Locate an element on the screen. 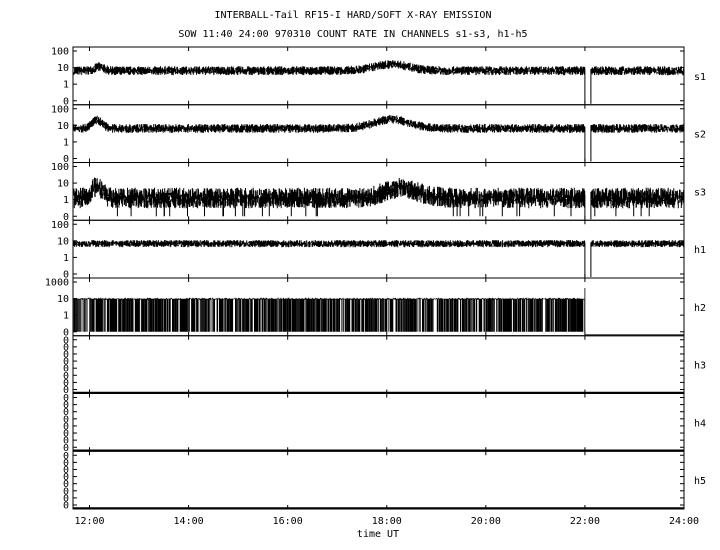 This screenshot has height=550, width=720. channel-label: h5 is located at coordinates (700, 481).